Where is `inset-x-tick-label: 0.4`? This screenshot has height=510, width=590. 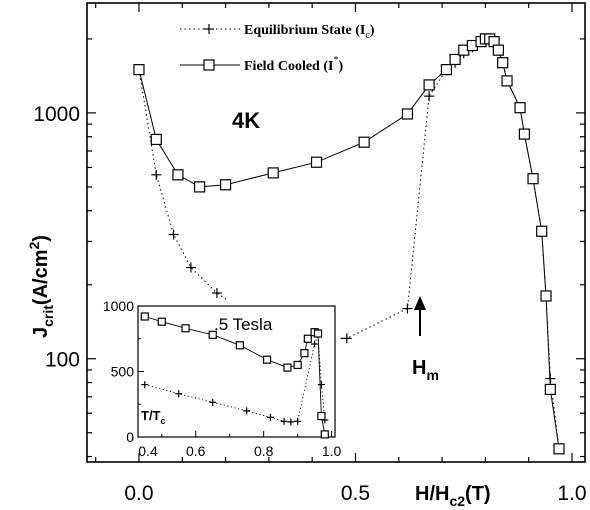 inset-x-tick-label: 0.4 is located at coordinates (148, 451).